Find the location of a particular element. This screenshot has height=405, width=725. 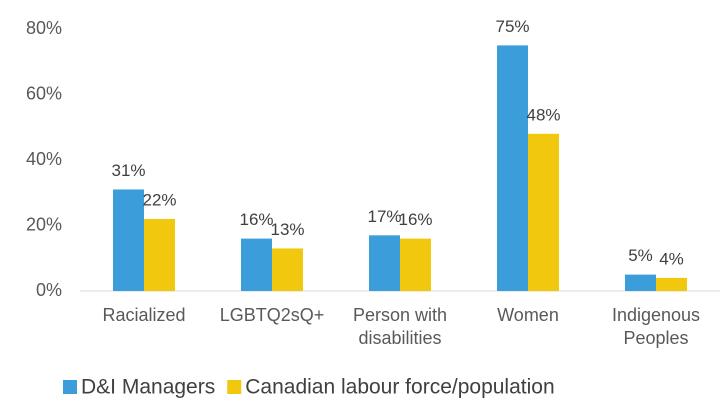

value-label: 13% is located at coordinates (287, 229).